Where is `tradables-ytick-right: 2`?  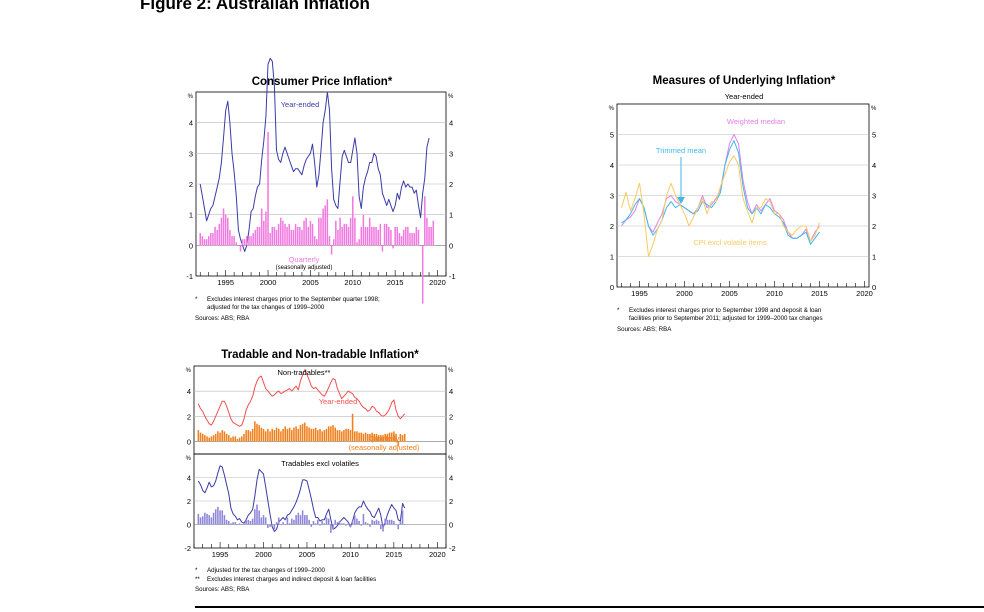
tradables-ytick-right: 2 is located at coordinates (451, 501).